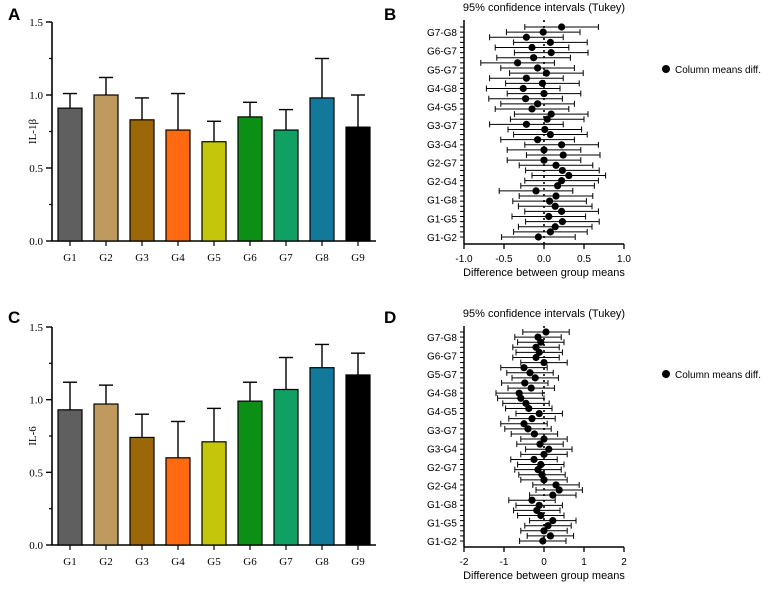 Image resolution: width=771 pixels, height=591 pixels. What do you see at coordinates (504, 562) in the screenshot?
I see `x-tick-label: -1` at bounding box center [504, 562].